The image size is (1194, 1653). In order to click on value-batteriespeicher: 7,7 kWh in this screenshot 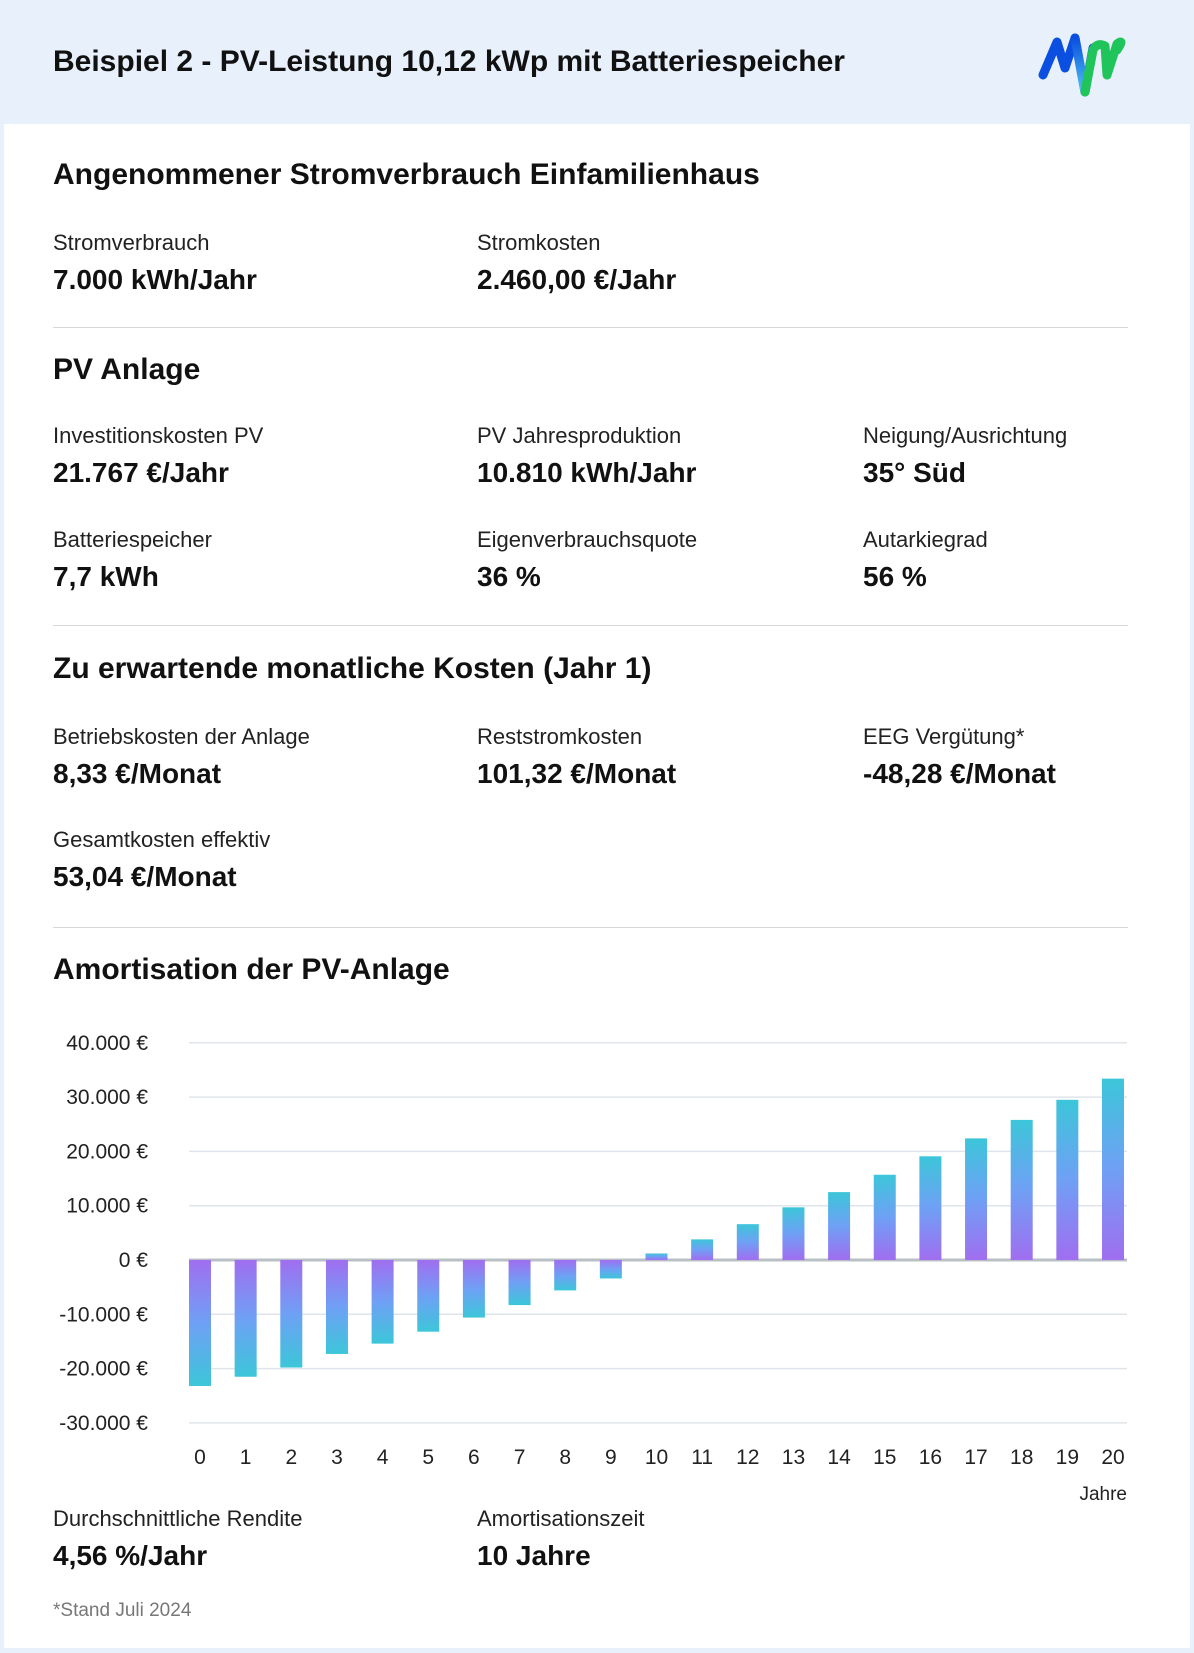, I will do `click(106, 576)`.